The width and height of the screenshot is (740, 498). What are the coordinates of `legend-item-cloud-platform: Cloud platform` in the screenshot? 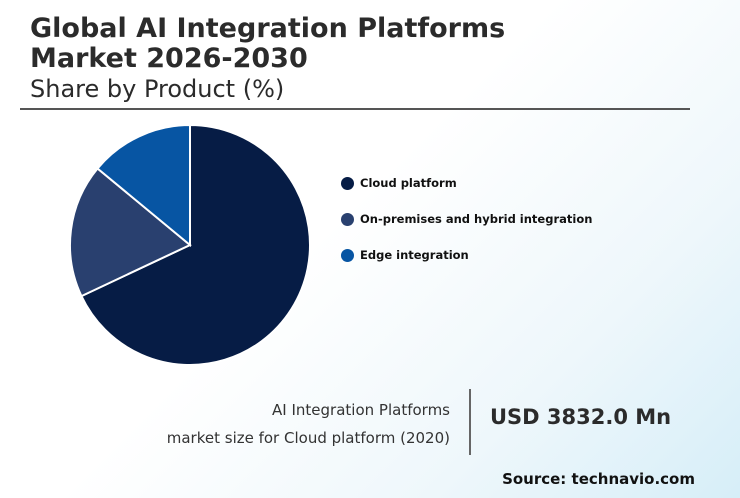 It's located at (466, 183).